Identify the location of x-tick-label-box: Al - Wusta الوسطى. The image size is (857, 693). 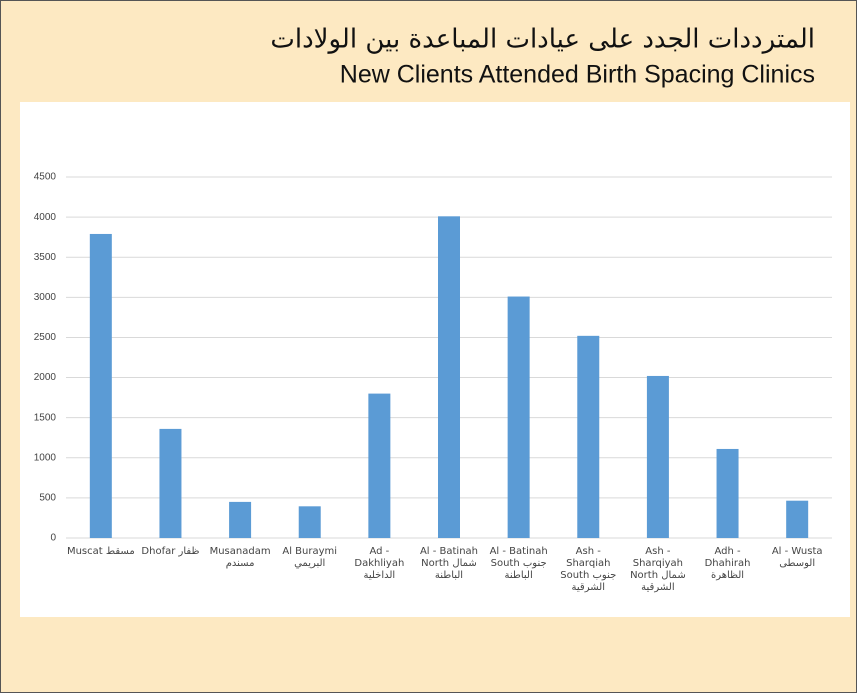
(797, 557).